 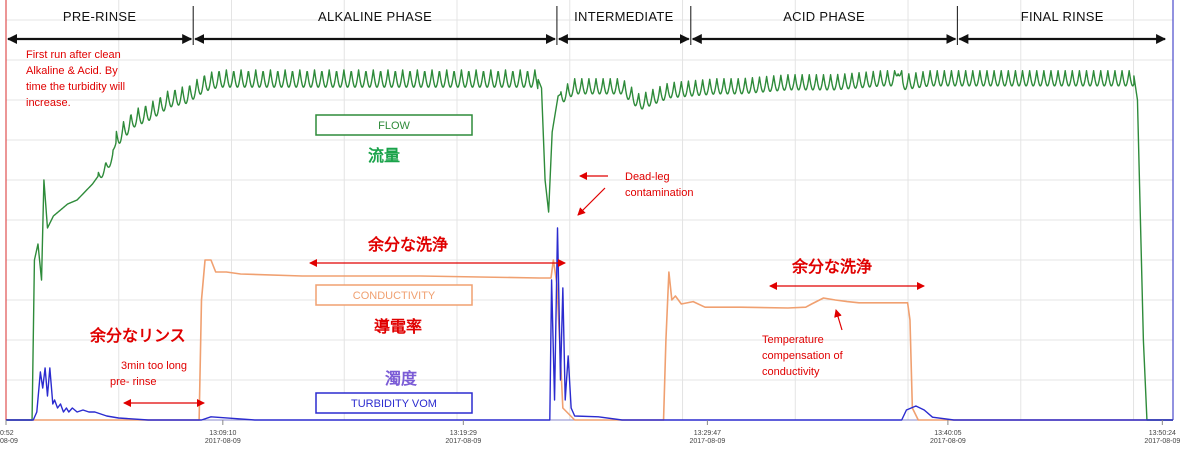 I want to click on legend-flow: FLOW 流量, so click(x=394, y=139).